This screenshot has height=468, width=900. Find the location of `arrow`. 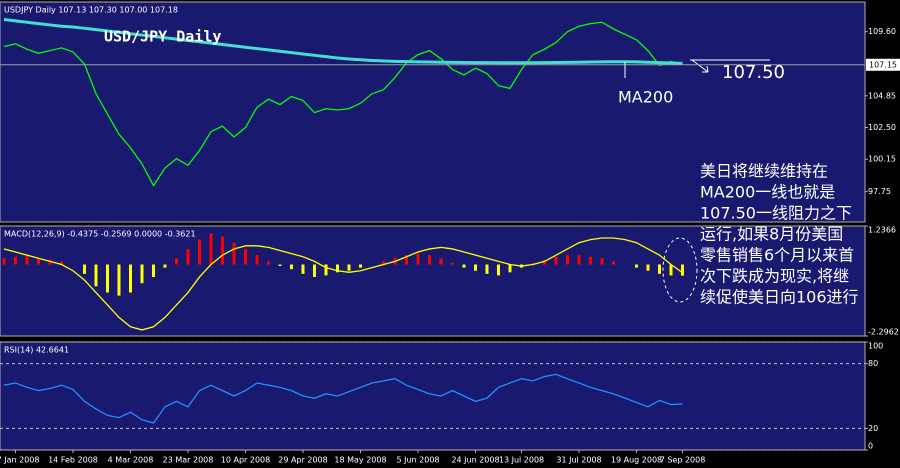

arrow is located at coordinates (700, 66).